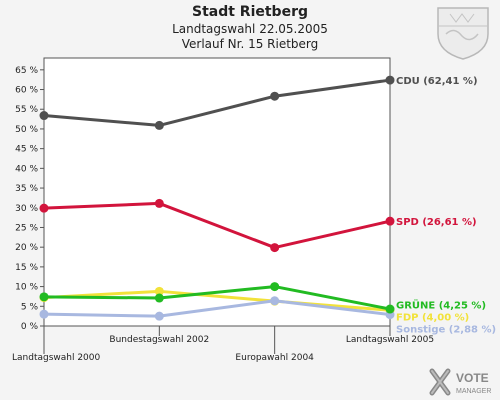  I want to click on series-line-grüne, so click(217, 298).